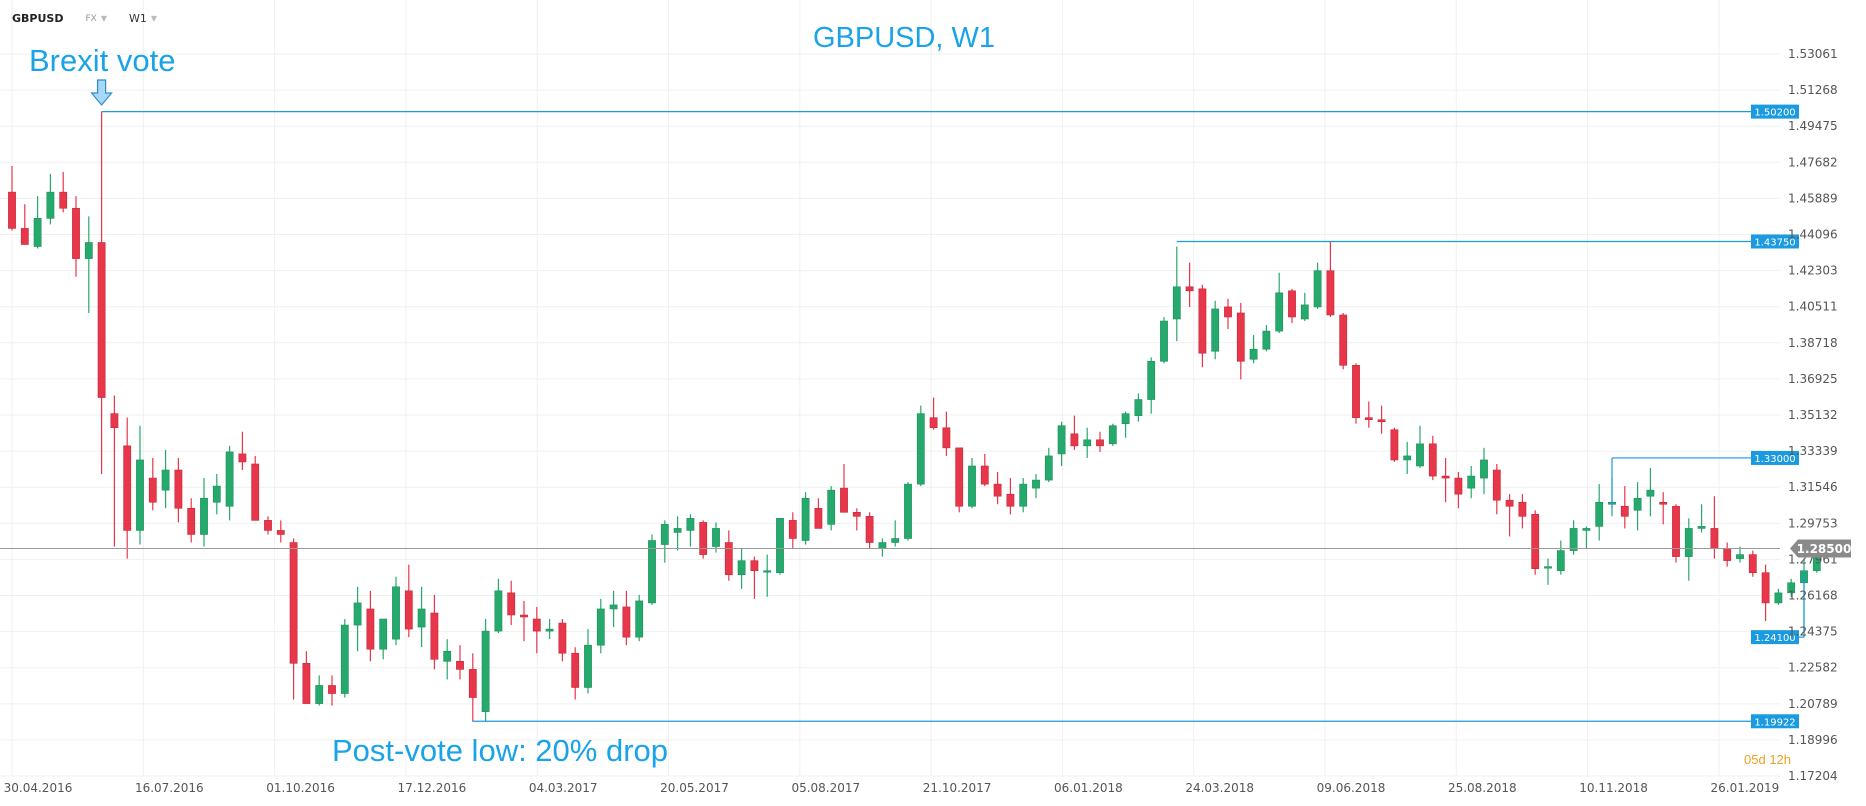 Image resolution: width=1866 pixels, height=806 pixels. I want to click on y-tick-label: 1.45889, so click(1813, 198).